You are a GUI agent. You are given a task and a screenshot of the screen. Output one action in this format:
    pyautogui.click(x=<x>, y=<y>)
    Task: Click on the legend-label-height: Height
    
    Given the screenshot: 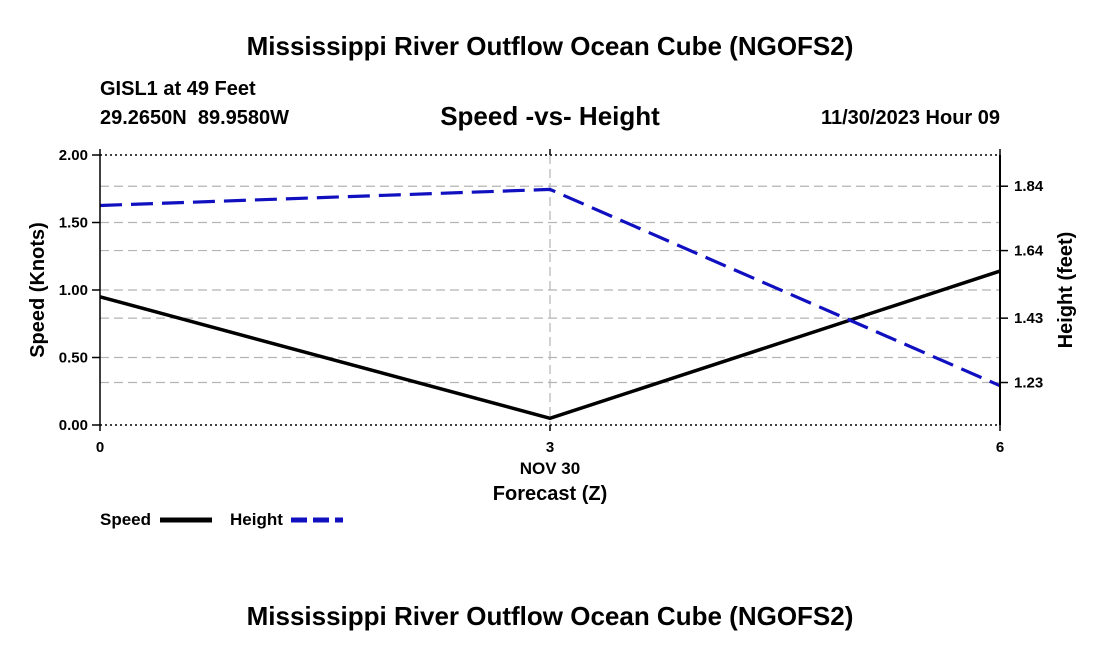 What is the action you would take?
    pyautogui.click(x=256, y=519)
    